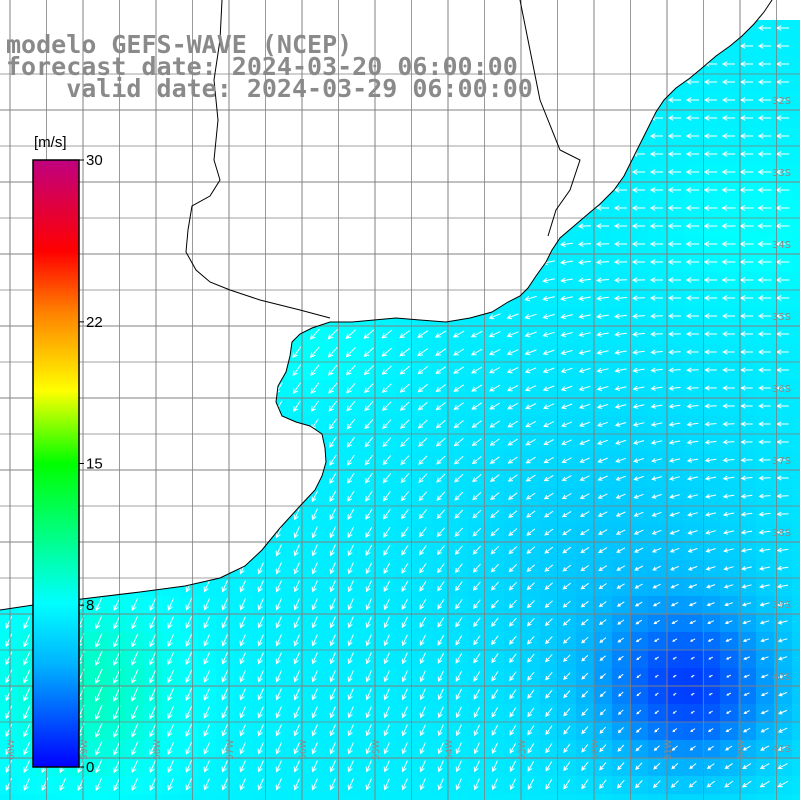  What do you see at coordinates (781, 749) in the screenshot?
I see `latitude-label: 41S` at bounding box center [781, 749].